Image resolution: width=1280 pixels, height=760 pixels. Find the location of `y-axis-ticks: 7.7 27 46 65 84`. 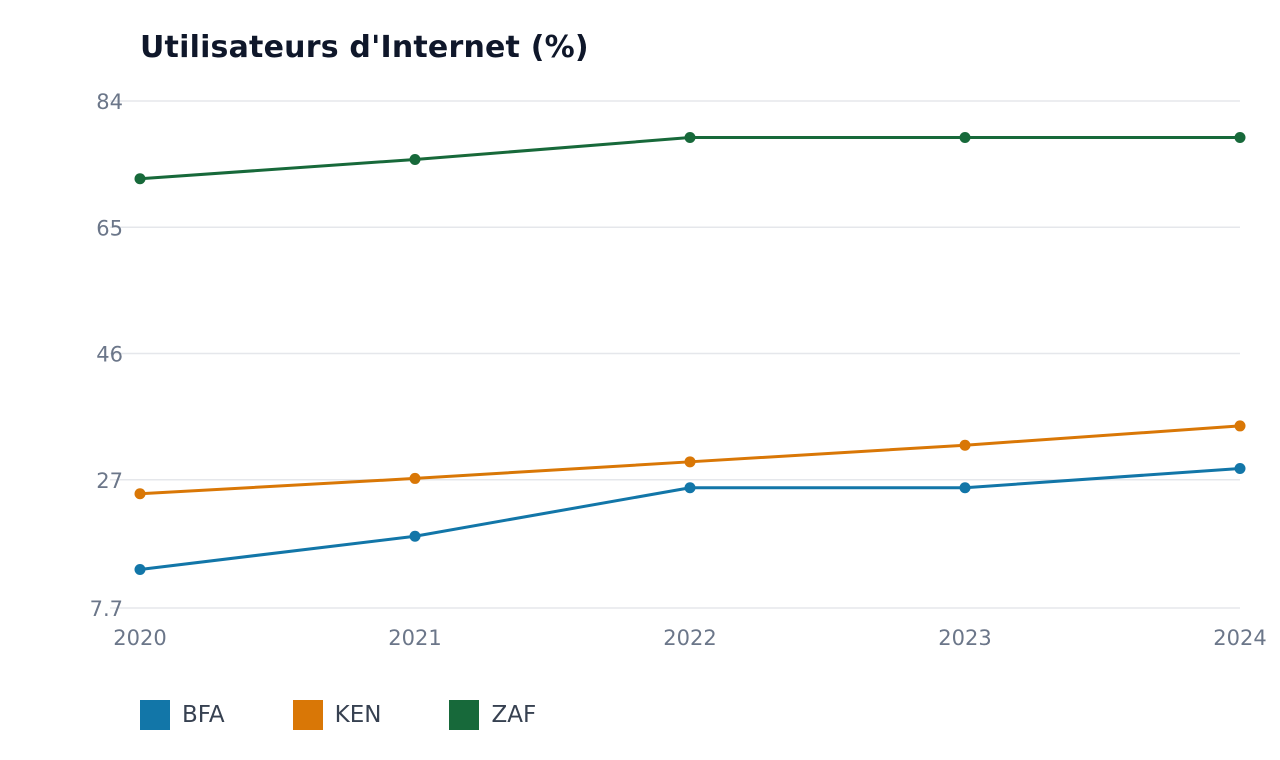

y-axis-ticks: 7.7 27 46 65 84 is located at coordinates (106, 355).